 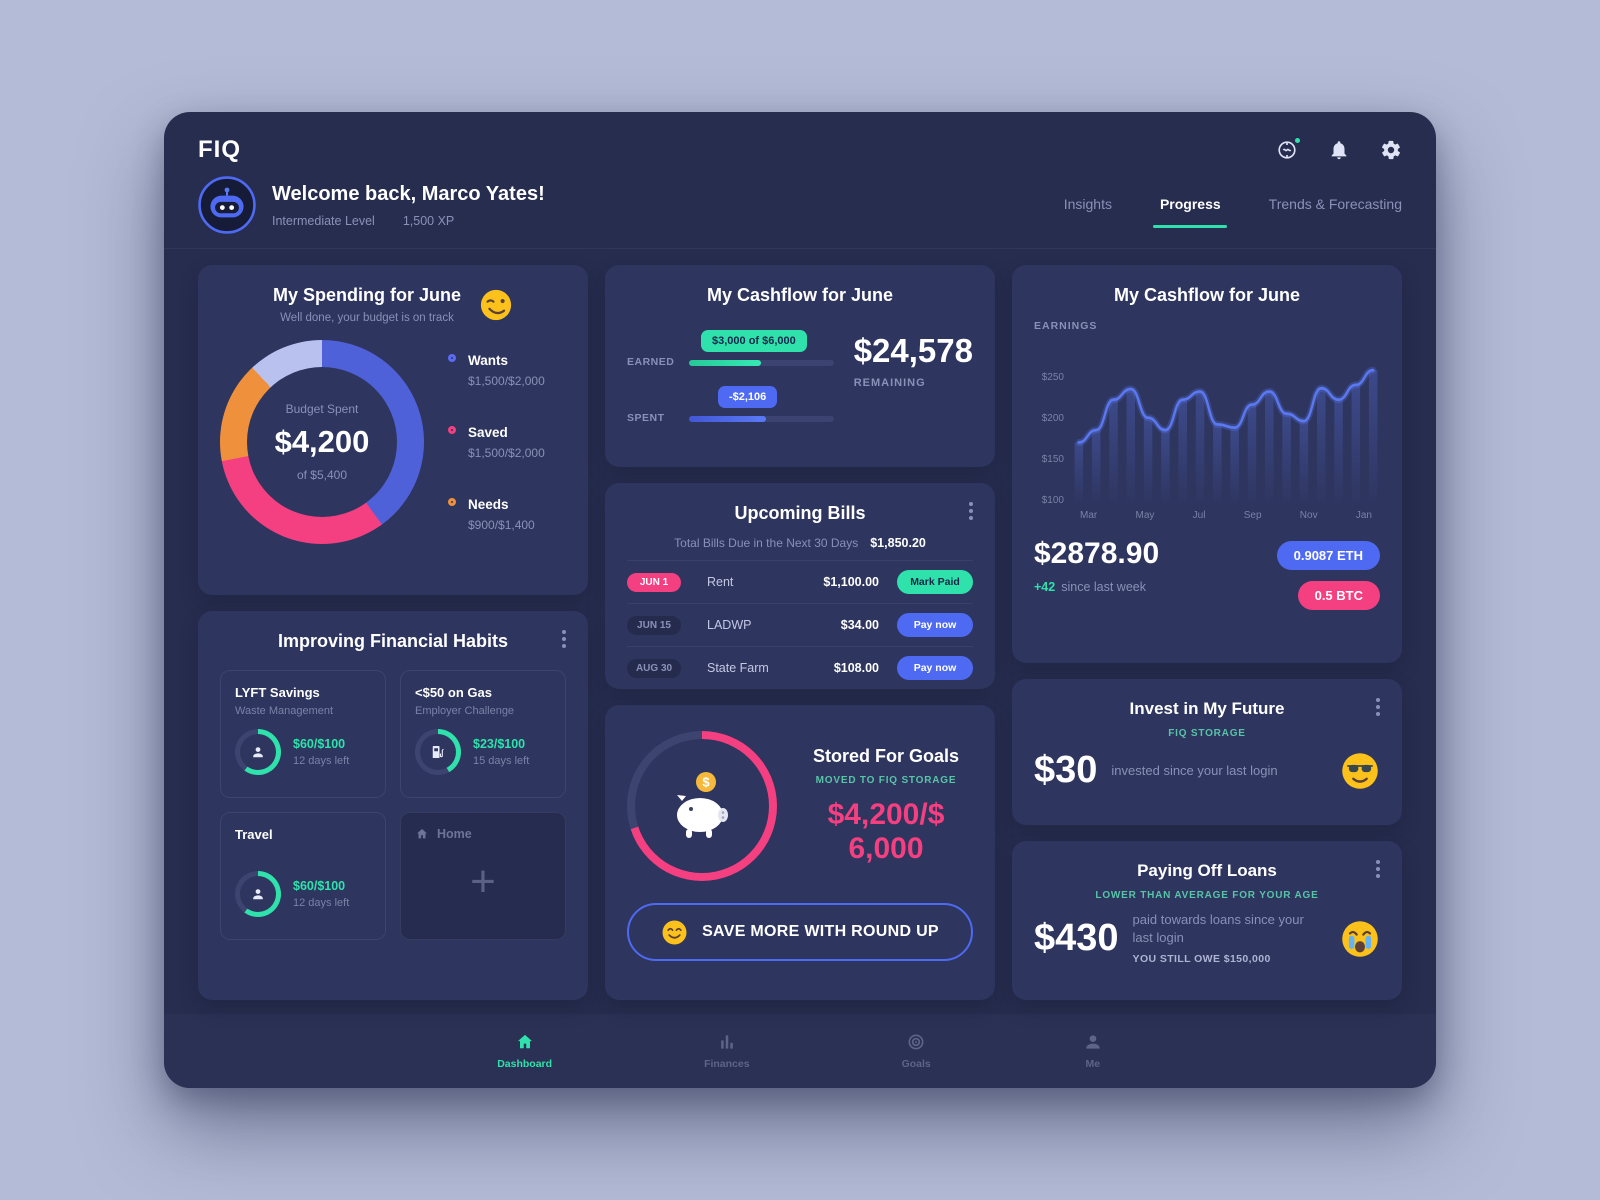 I want to click on traveler-icon, so click(x=258, y=894).